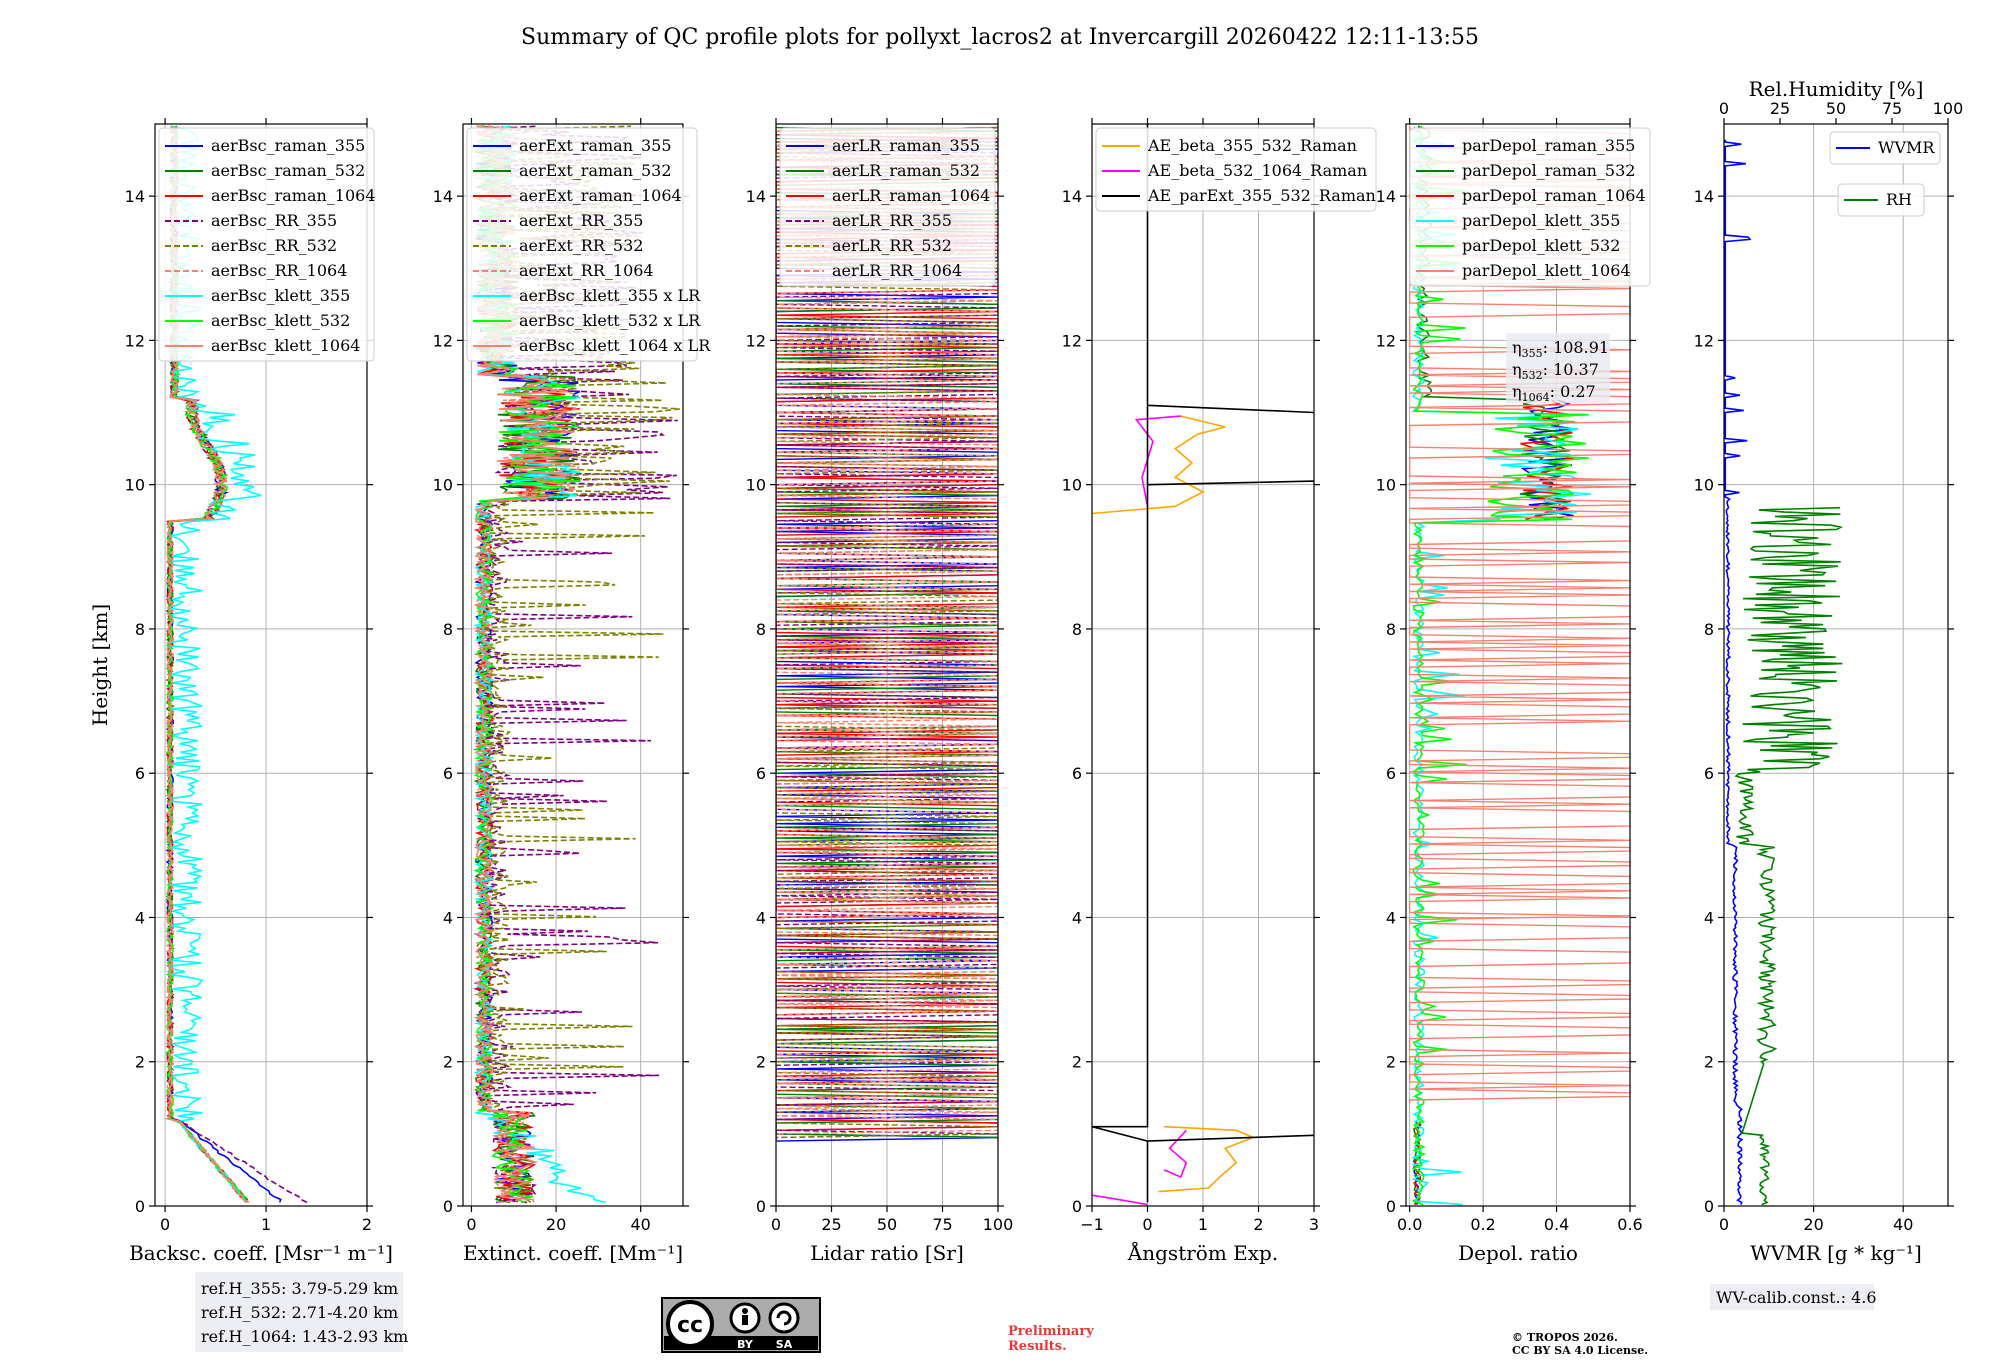 The width and height of the screenshot is (2000, 1360). What do you see at coordinates (274, 220) in the screenshot?
I see `legend-entry: aerBsc_RR_355` at bounding box center [274, 220].